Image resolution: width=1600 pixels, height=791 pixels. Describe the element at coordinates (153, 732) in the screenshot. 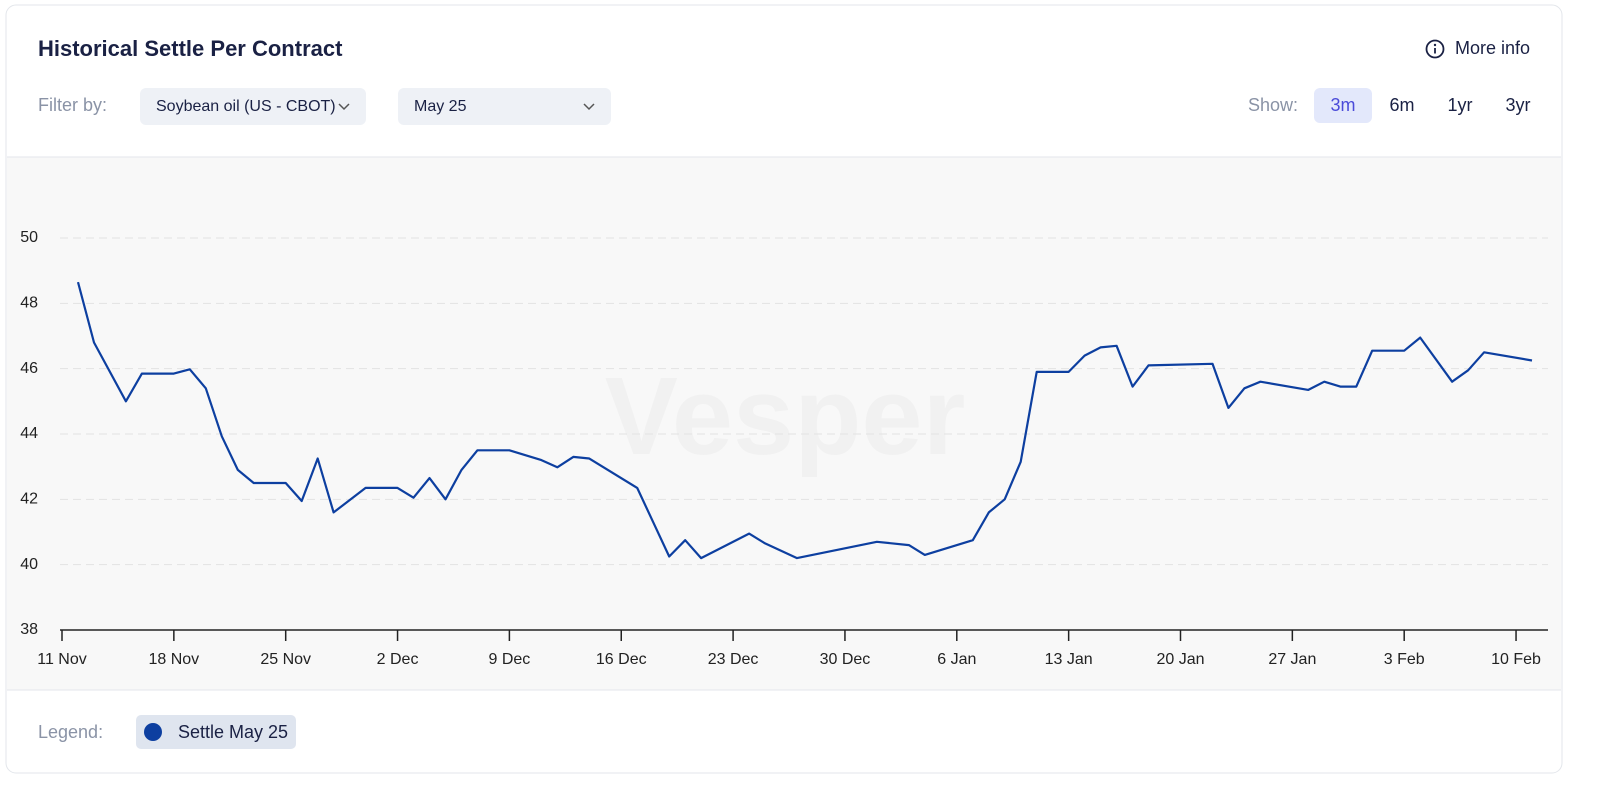

I see `legend-swatch` at that location.